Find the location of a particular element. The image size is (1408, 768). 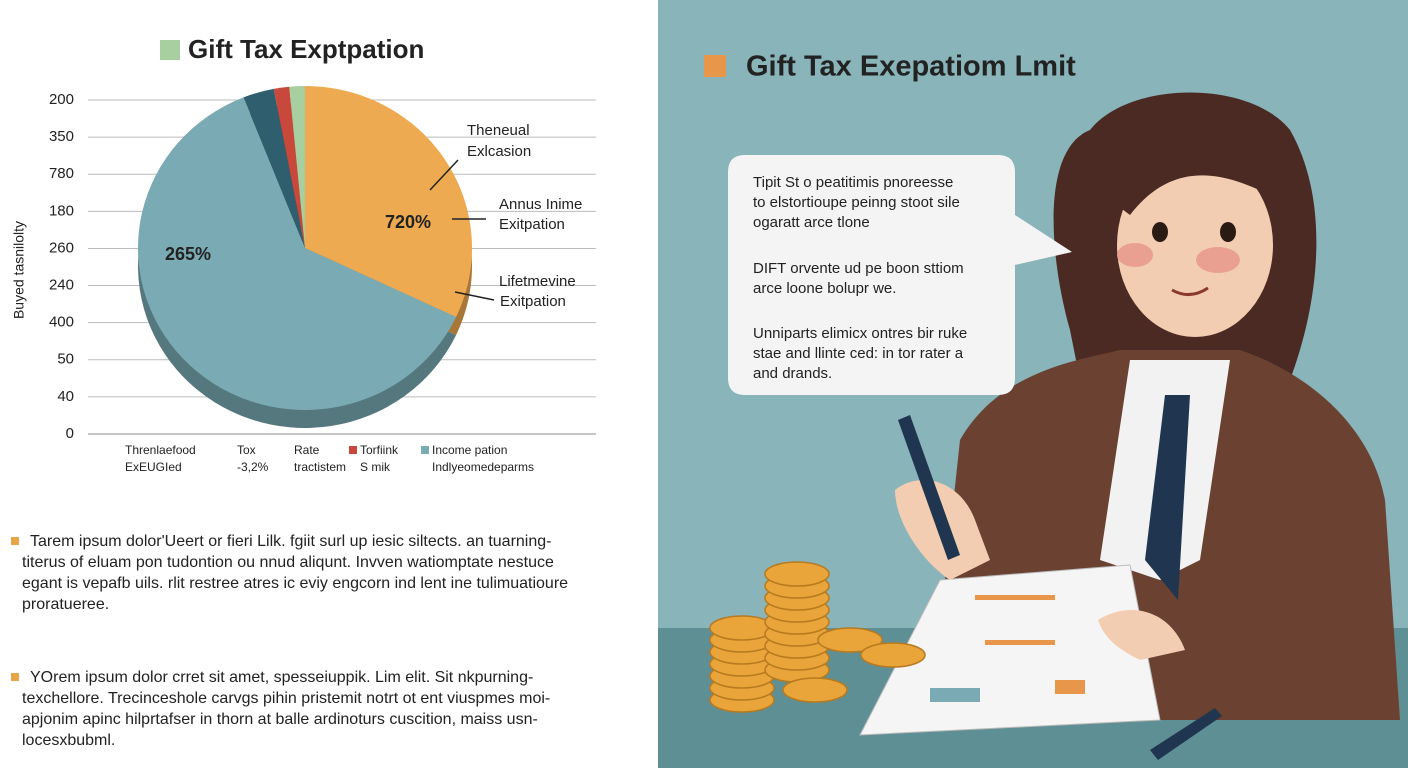

y-tick-label: 350 is located at coordinates (61, 136).